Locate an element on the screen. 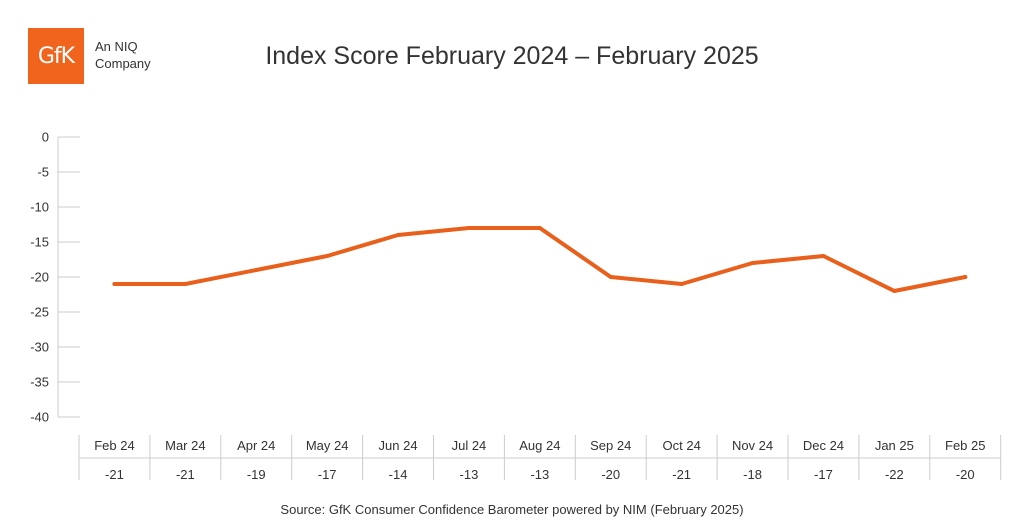  y-tick-label: -15 is located at coordinates (39, 242).